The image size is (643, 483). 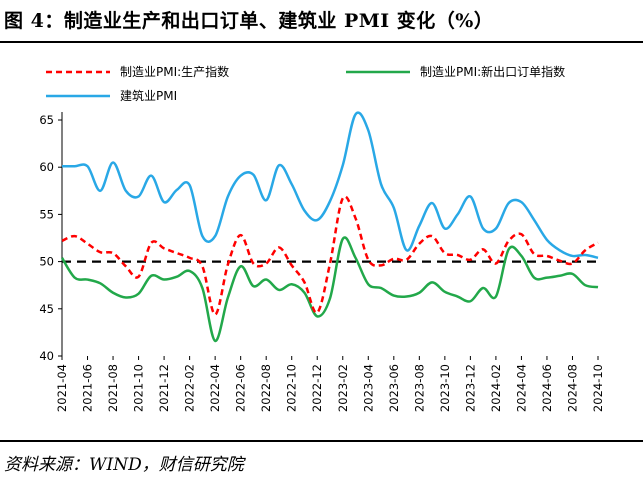 What do you see at coordinates (51, 237) in the screenshot?
I see `y-axis: 40 45 50 55 60 65` at bounding box center [51, 237].